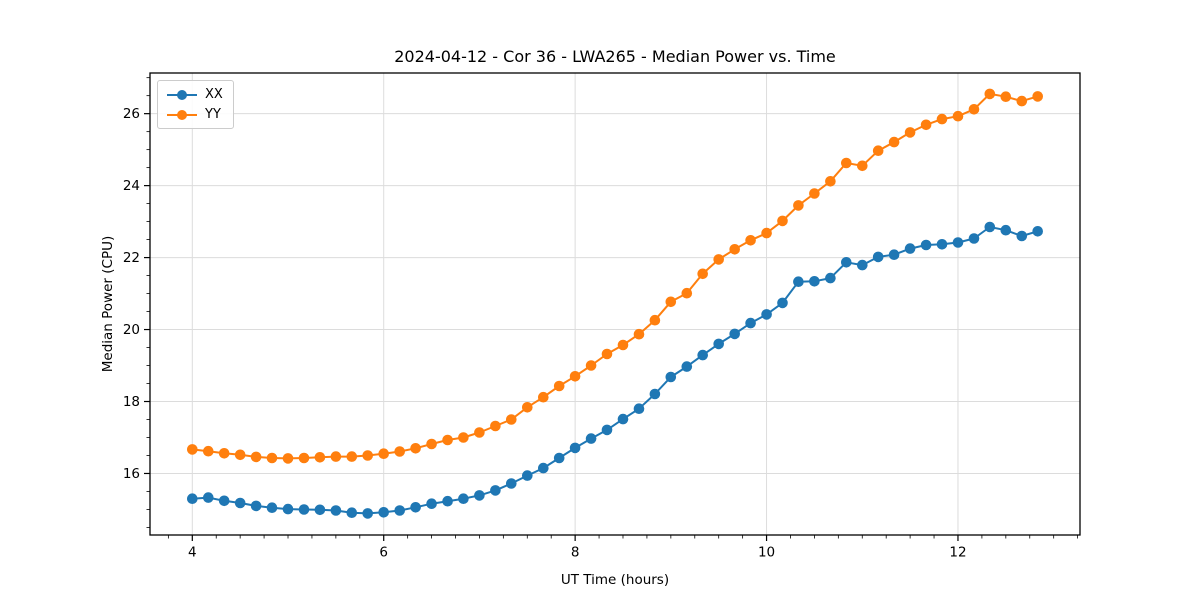 The height and width of the screenshot is (600, 1200). Describe the element at coordinates (131, 258) in the screenshot. I see `y-tick-label: 22` at that location.